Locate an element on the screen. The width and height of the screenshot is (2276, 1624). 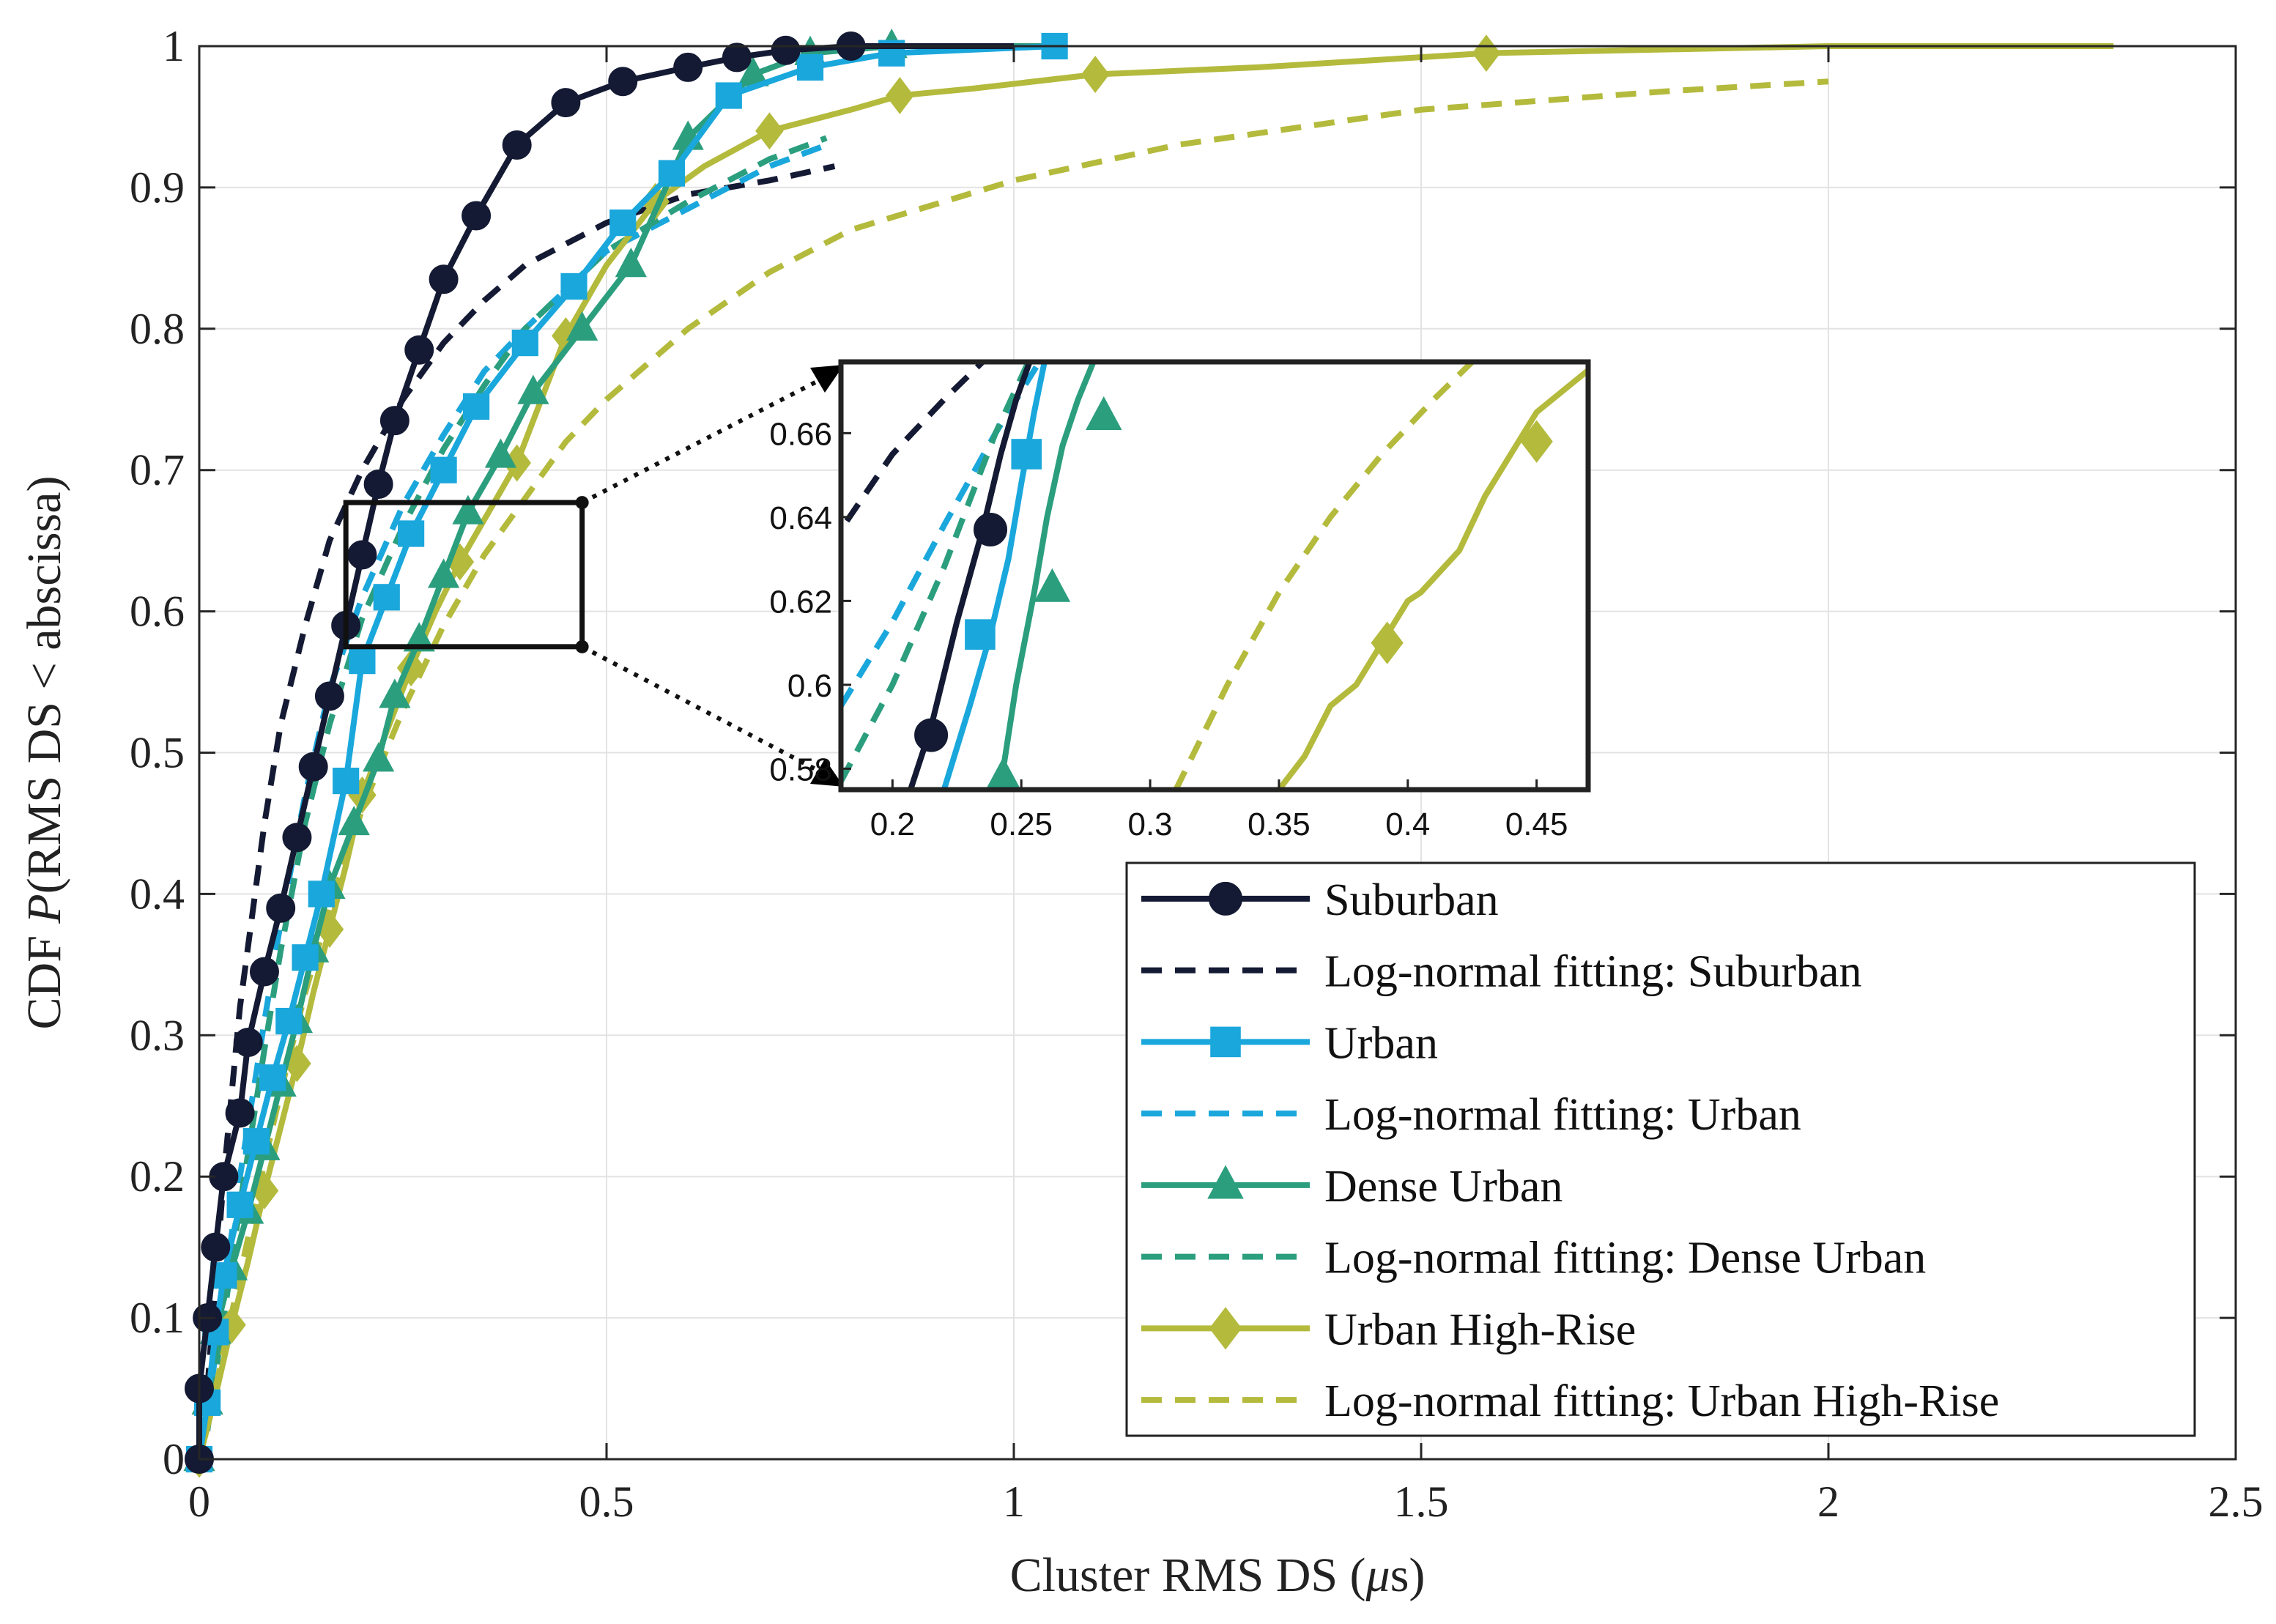
inset-x-tick-label: 0.4 is located at coordinates (1407, 825).